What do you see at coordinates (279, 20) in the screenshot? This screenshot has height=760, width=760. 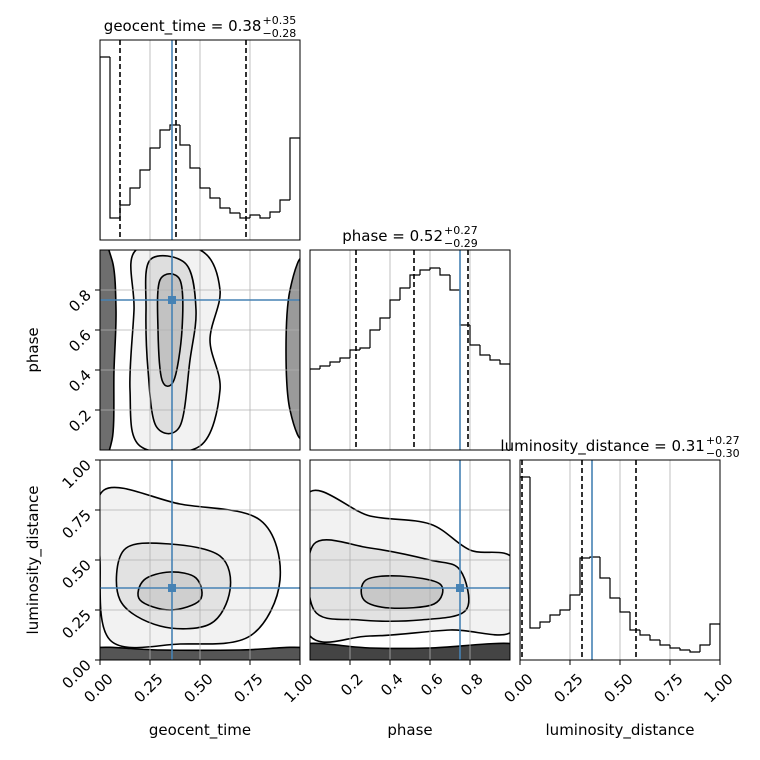 I see `title-sup: +0.35` at bounding box center [279, 20].